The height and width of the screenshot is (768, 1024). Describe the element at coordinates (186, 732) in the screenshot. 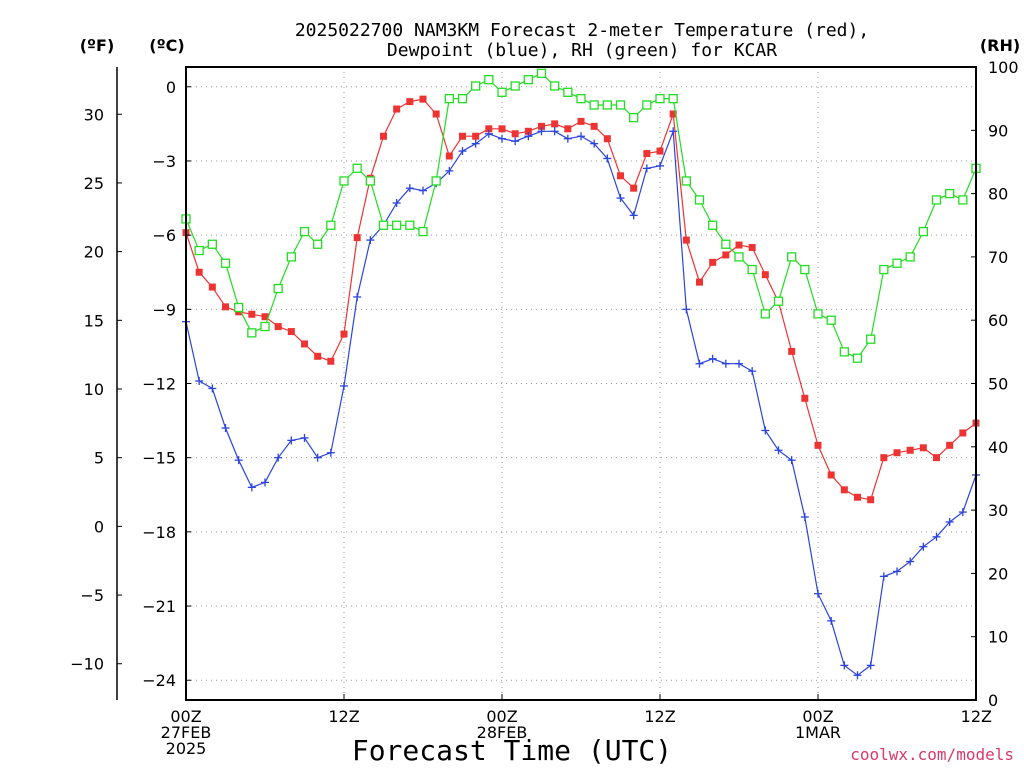

I see `x-tick-label: 27FEB` at that location.